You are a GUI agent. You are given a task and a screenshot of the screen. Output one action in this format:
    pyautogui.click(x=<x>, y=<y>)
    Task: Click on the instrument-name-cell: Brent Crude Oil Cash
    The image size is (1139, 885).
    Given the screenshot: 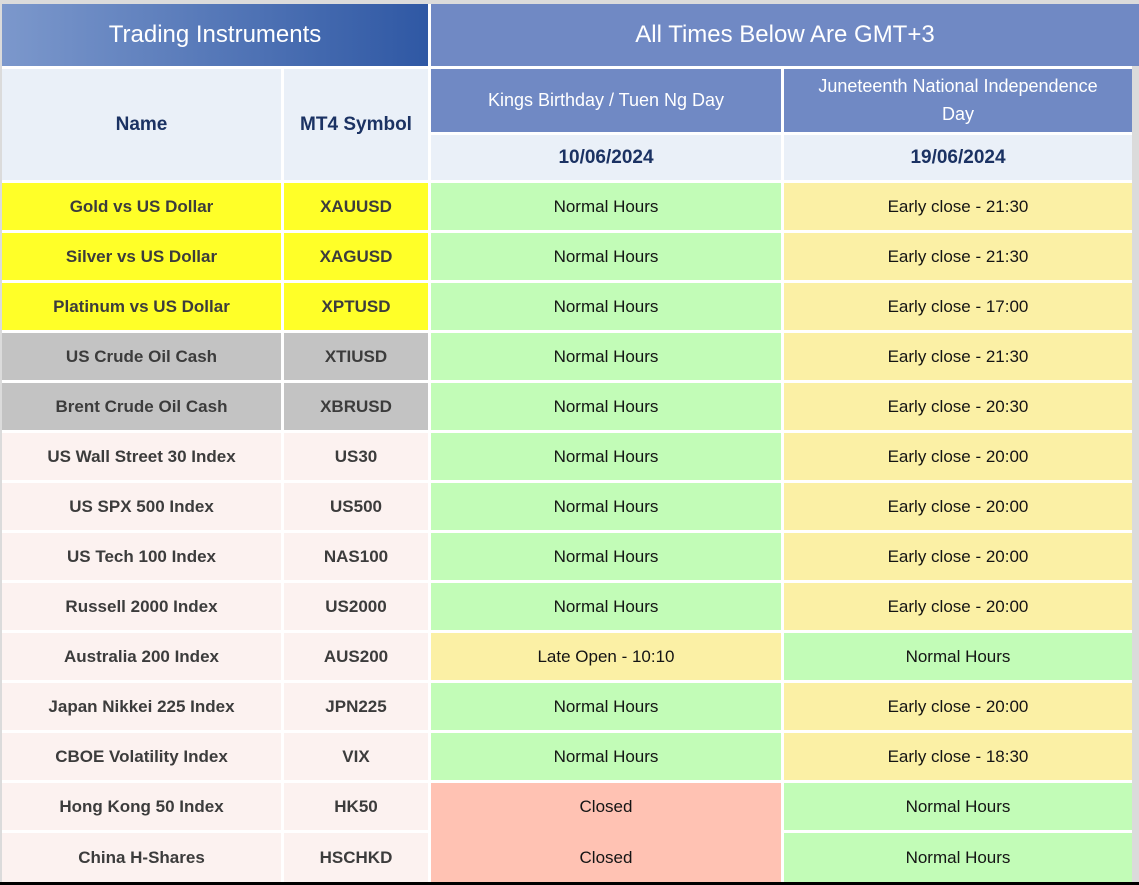 What is the action you would take?
    pyautogui.click(x=141, y=406)
    